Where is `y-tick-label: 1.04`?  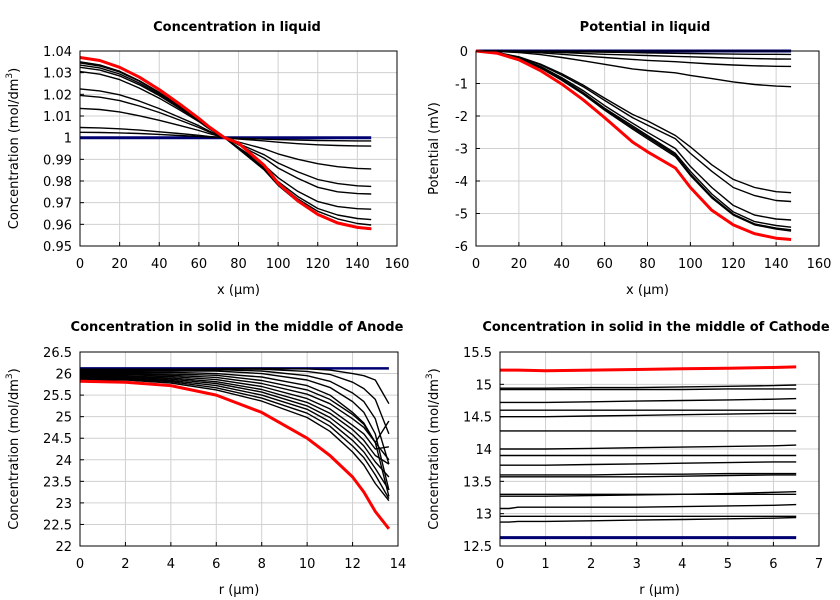 y-tick-label: 1.04 is located at coordinates (57, 52).